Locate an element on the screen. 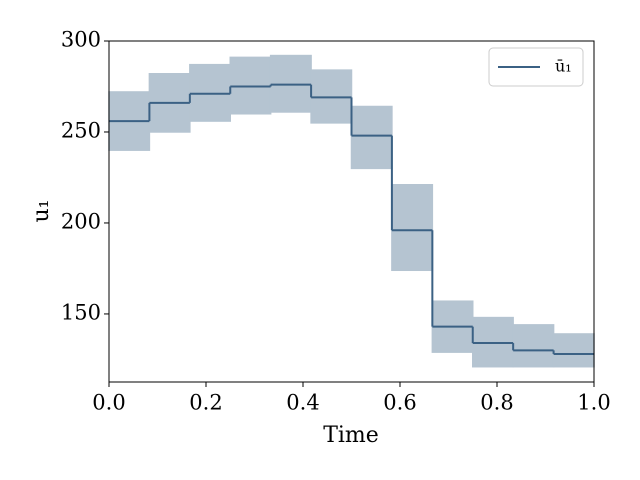 The height and width of the screenshot is (480, 640). x-tick-label: 0.8 is located at coordinates (496, 403).